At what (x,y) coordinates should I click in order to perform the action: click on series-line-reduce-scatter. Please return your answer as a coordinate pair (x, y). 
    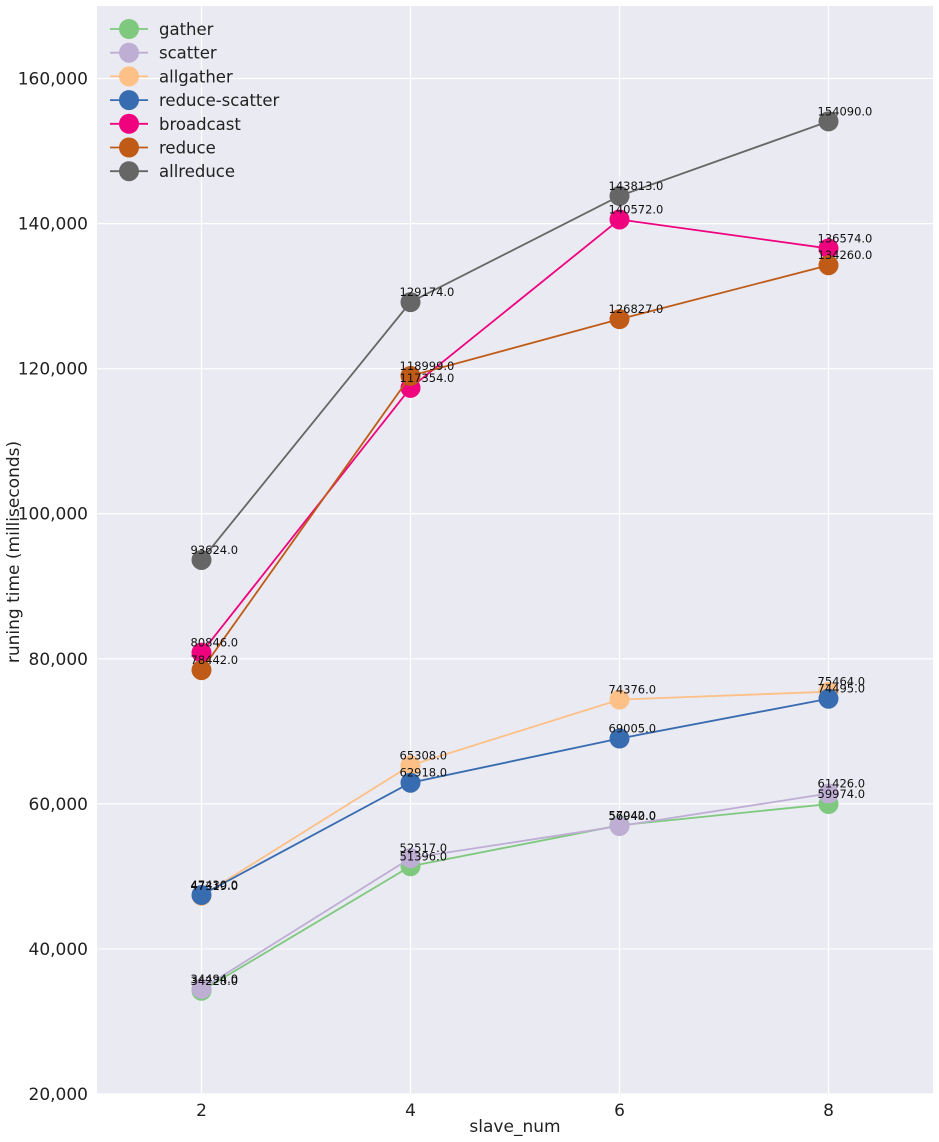
    Looking at the image, I should click on (515, 796).